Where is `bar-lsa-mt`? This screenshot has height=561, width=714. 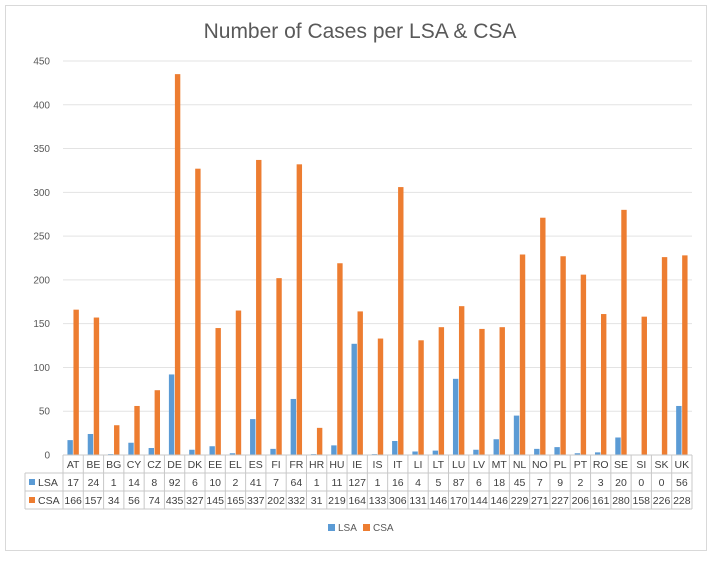 bar-lsa-mt is located at coordinates (496, 447).